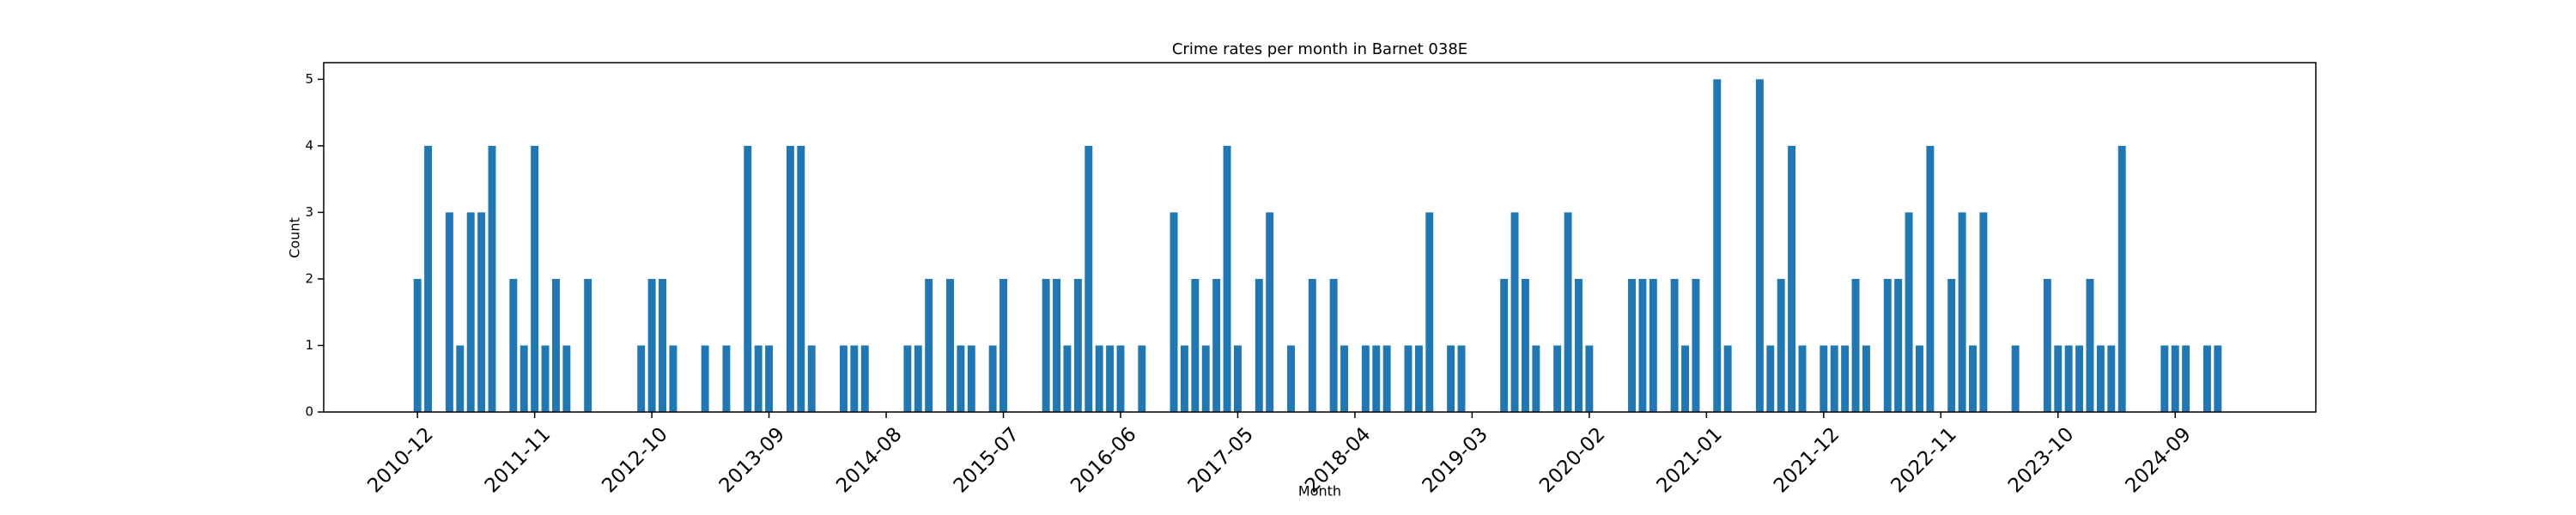 Image resolution: width=2576 pixels, height=515 pixels. Describe the element at coordinates (309, 412) in the screenshot. I see `y-tick-label: 0` at that location.